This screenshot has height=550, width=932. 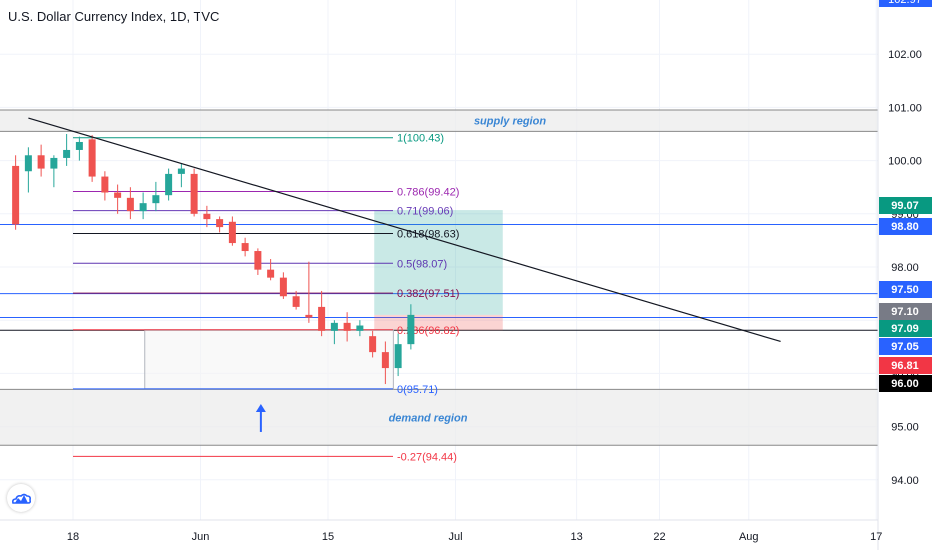 I want to click on date-tick-label: 22, so click(x=659, y=537).